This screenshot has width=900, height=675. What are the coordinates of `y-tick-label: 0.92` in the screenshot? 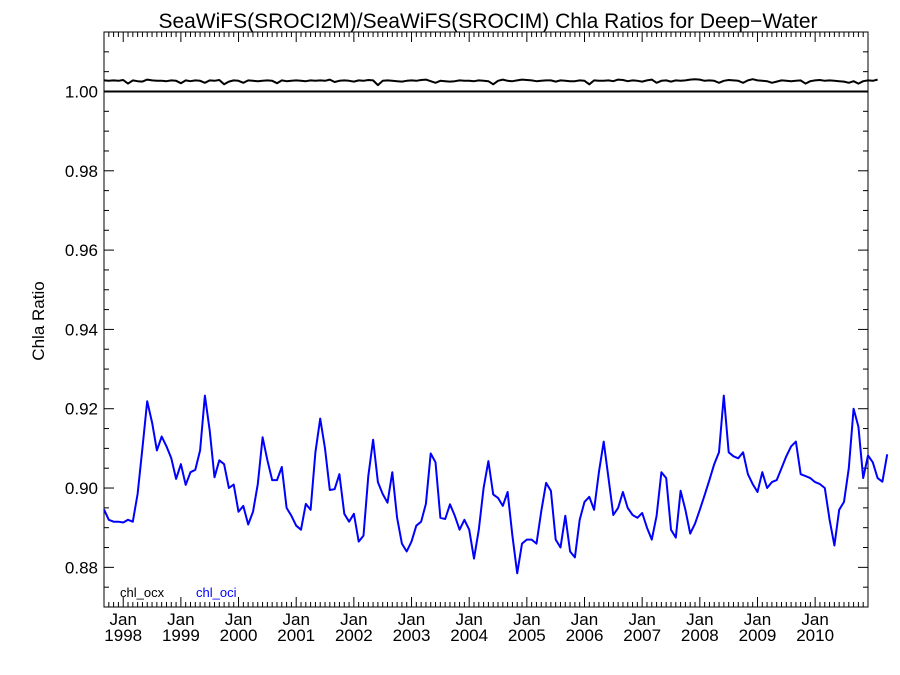 It's located at (81, 409).